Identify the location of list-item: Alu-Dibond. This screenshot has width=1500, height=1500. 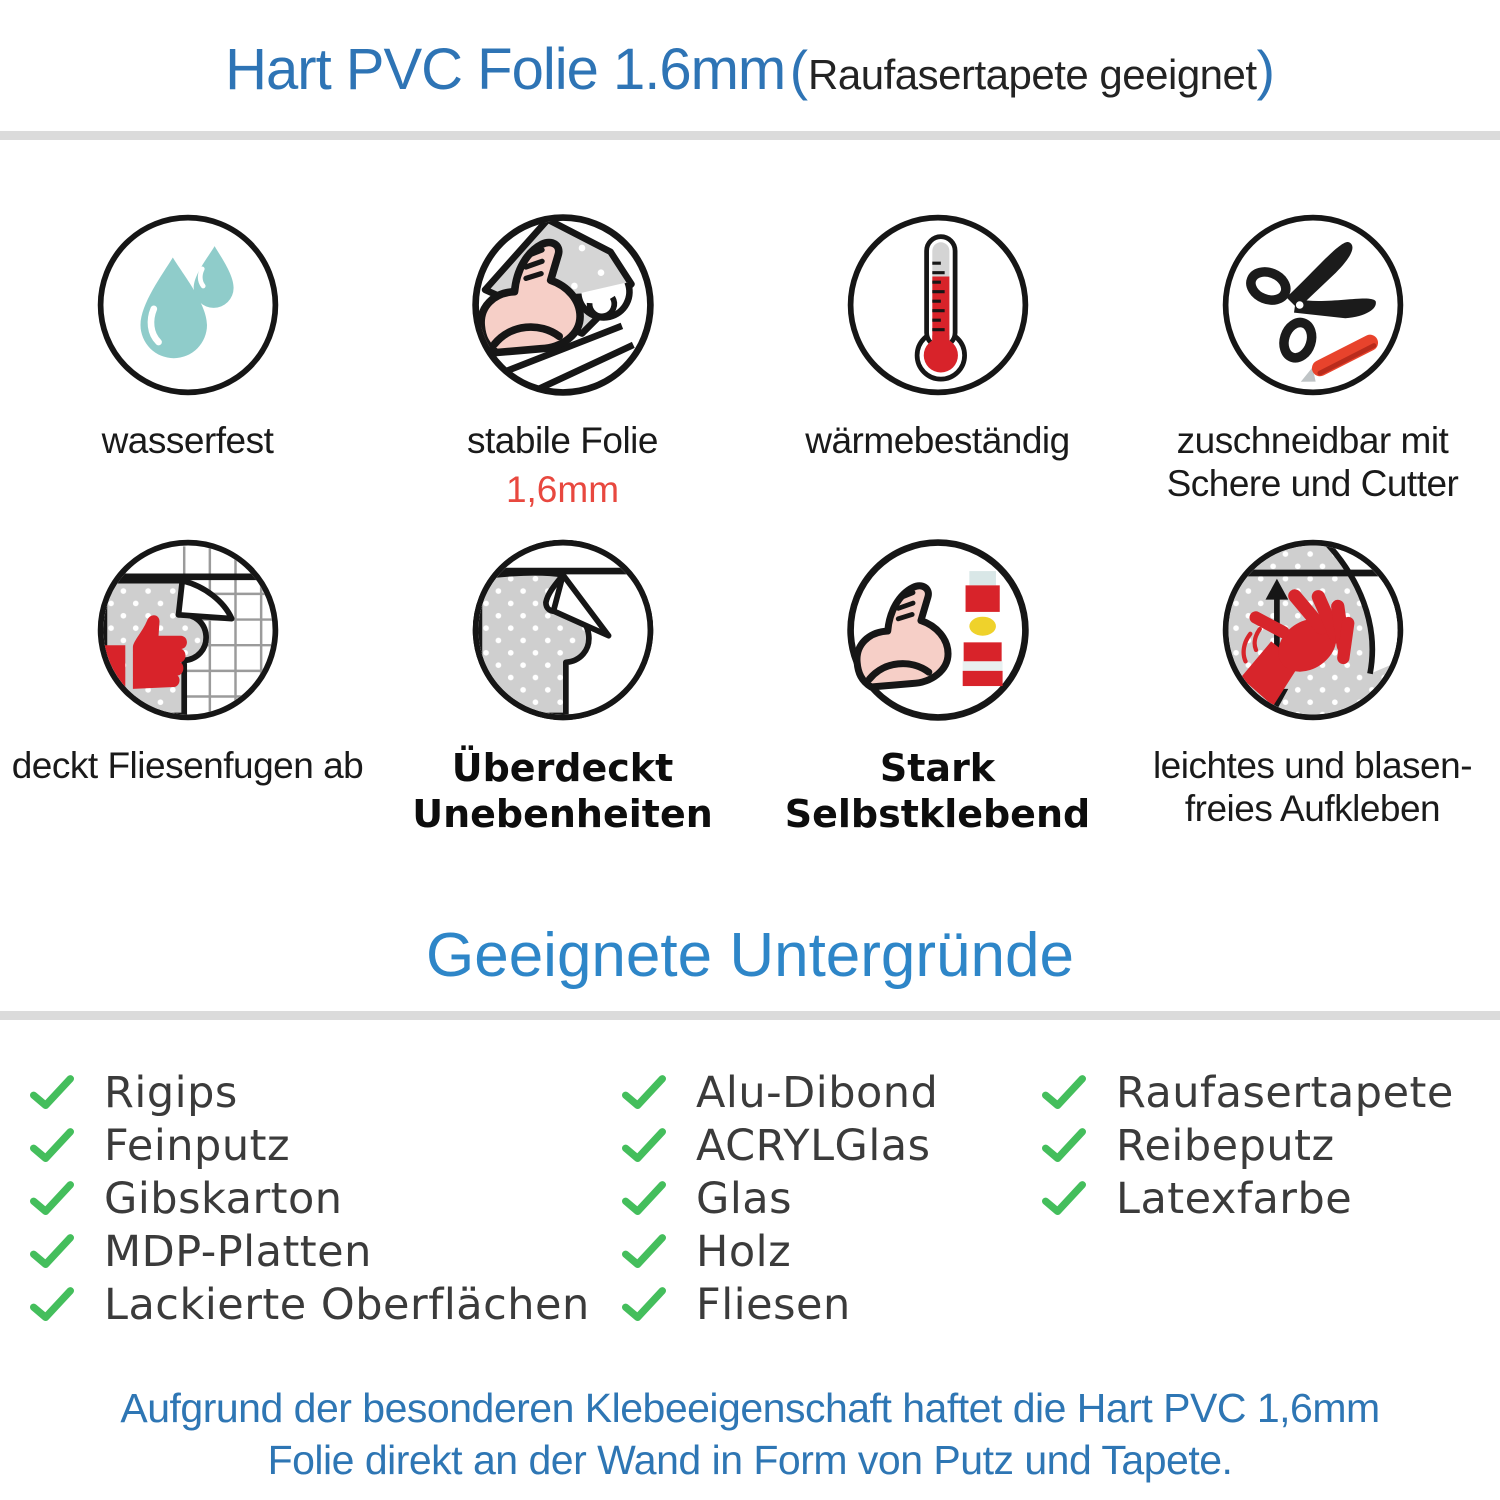
(780, 1092).